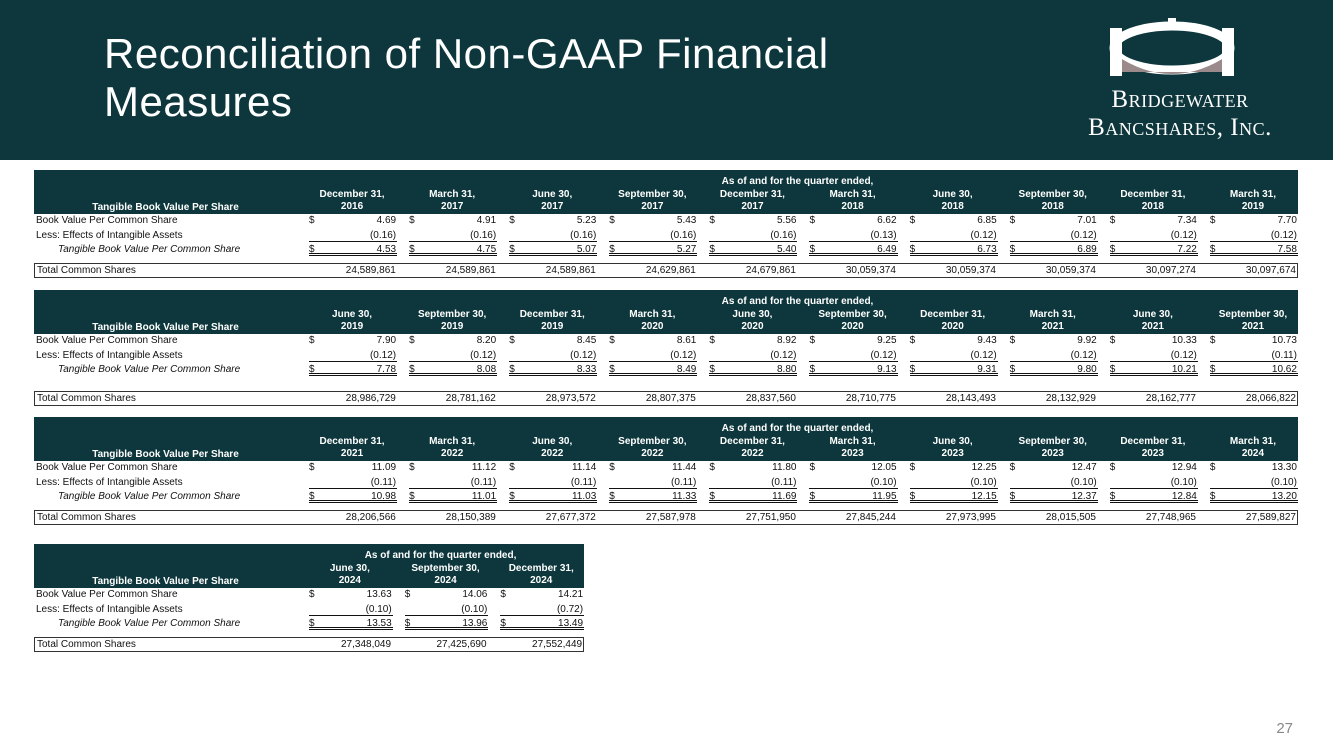 Image resolution: width=1333 pixels, height=749 pixels. I want to click on value: 4.91, so click(486, 220).